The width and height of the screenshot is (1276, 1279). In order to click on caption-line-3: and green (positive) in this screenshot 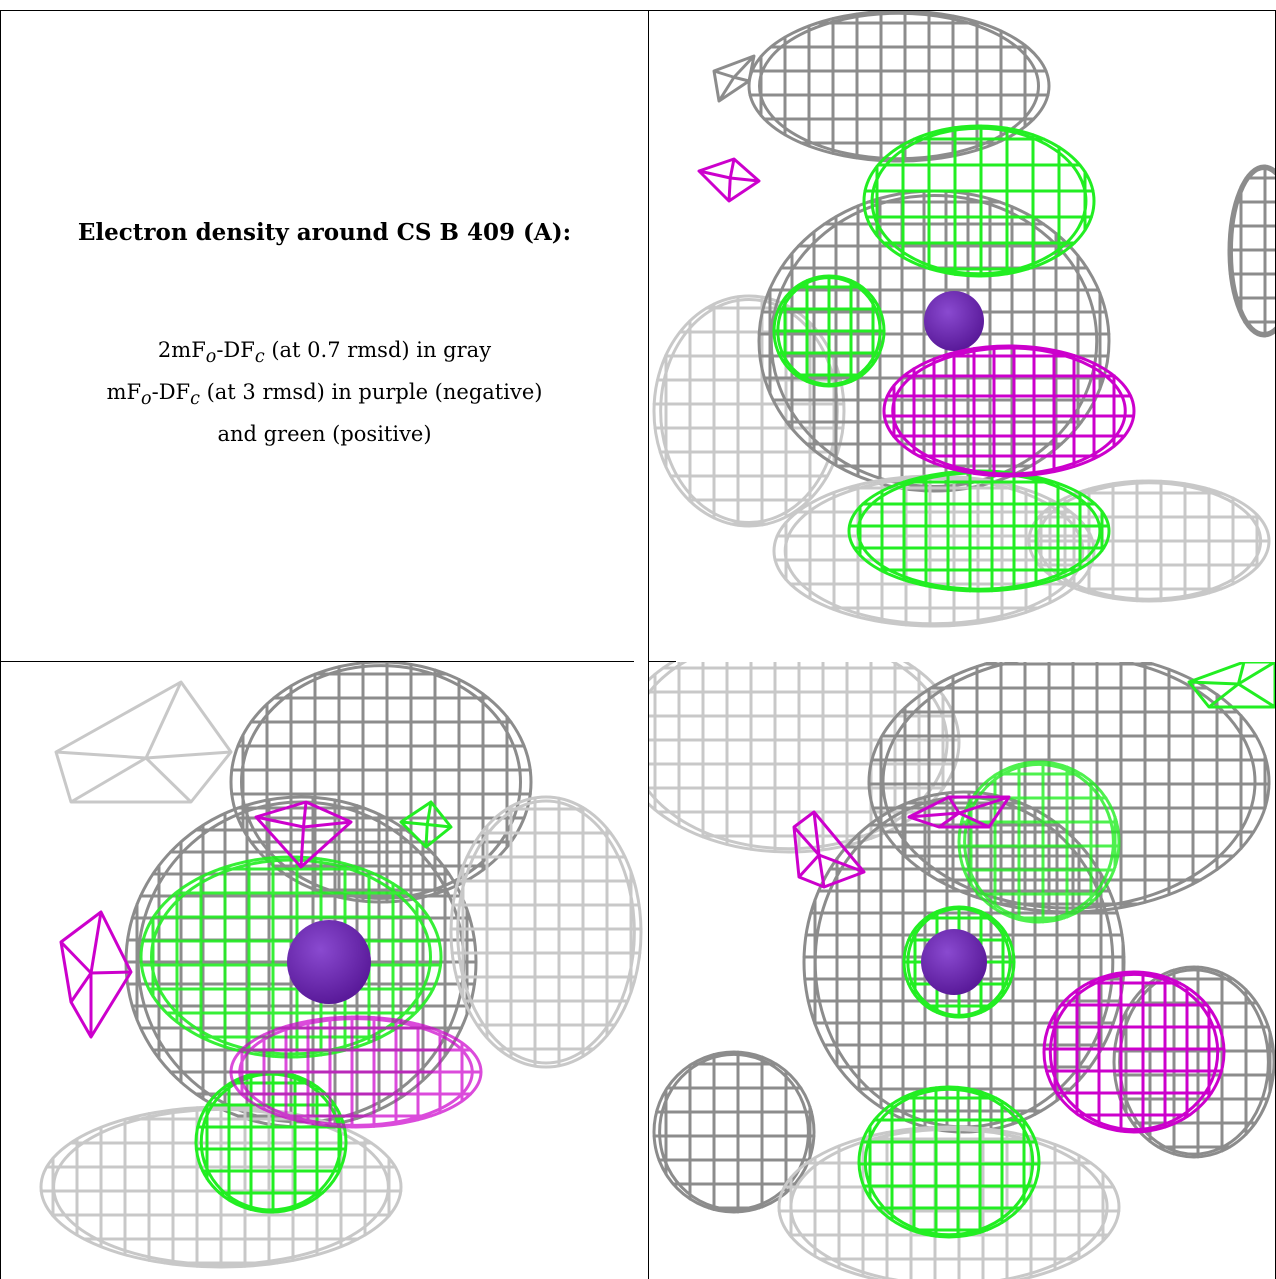, I will do `click(324, 434)`.